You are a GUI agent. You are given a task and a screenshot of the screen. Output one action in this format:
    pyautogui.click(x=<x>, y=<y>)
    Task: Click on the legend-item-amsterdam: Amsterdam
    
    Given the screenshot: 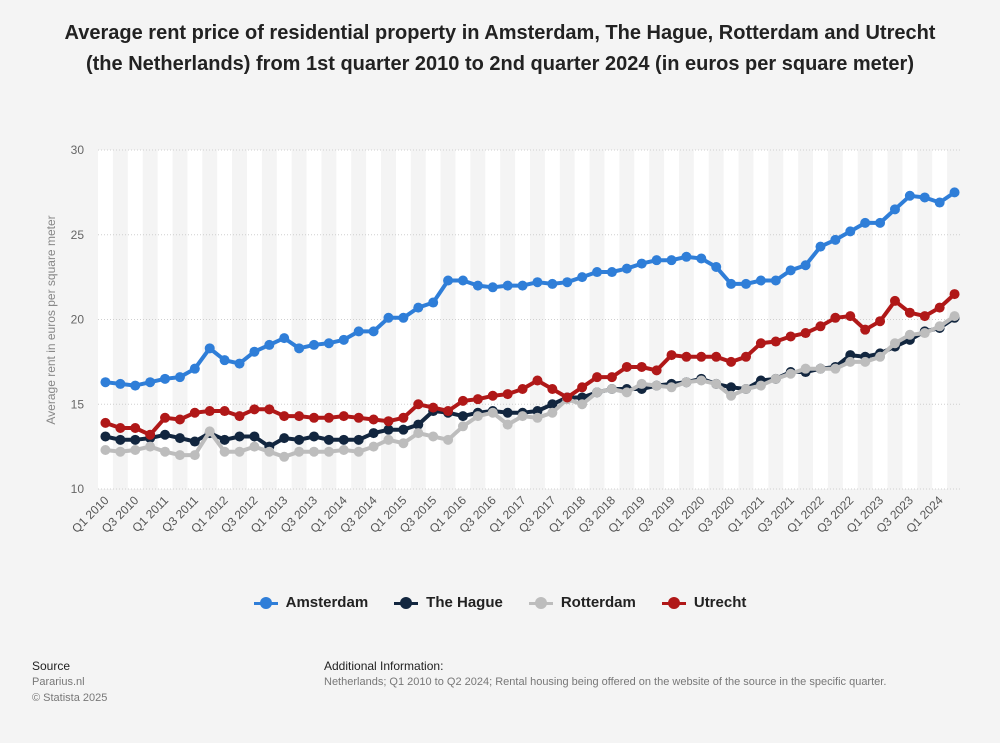 What is the action you would take?
    pyautogui.click(x=310, y=602)
    